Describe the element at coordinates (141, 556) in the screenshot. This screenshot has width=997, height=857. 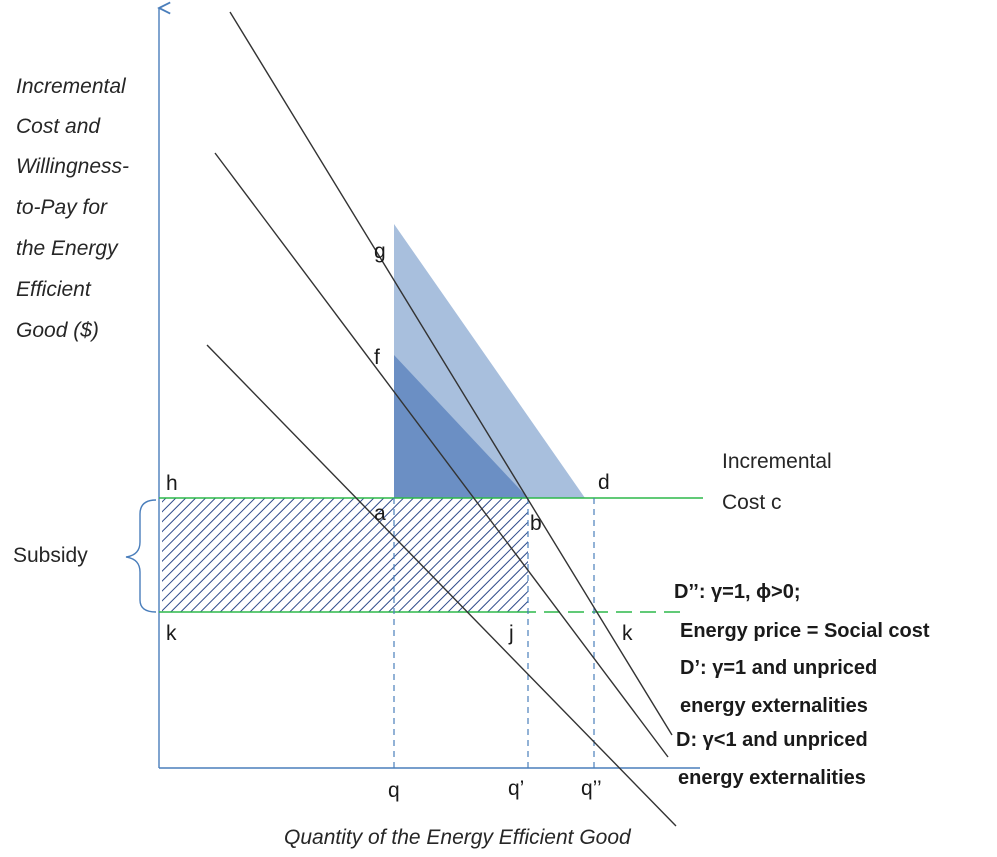
I see `subsidy-brace` at that location.